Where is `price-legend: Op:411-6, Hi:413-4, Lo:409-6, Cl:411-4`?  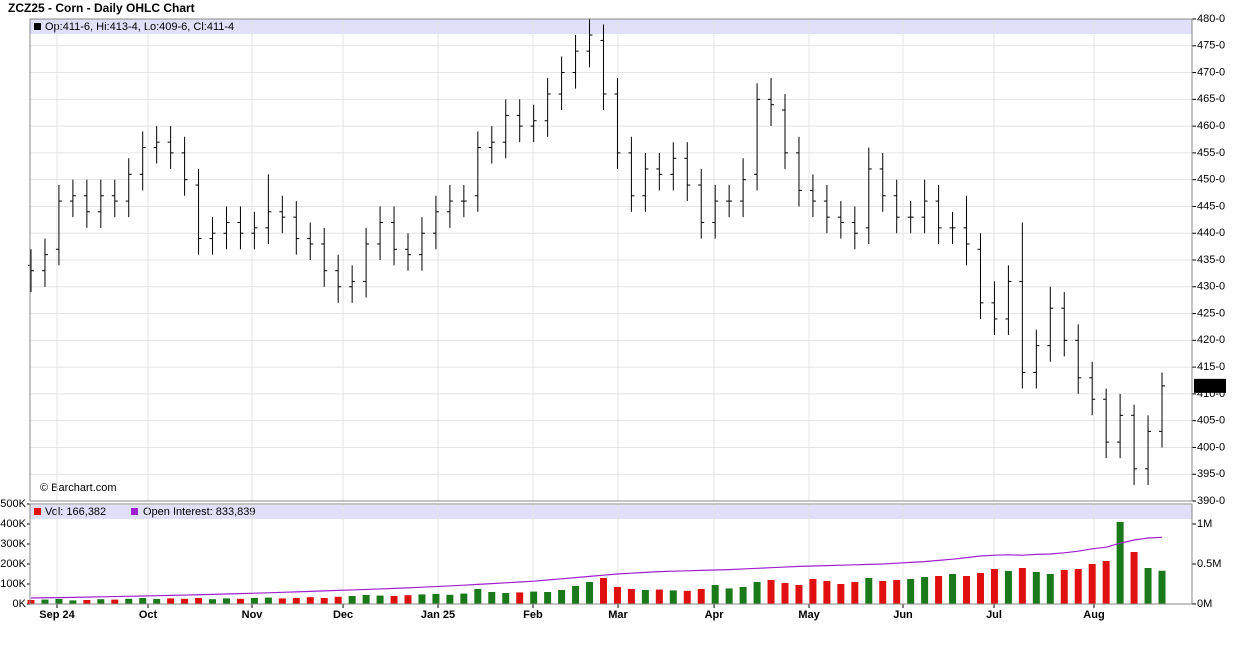
price-legend: Op:411-6, Hi:413-4, Lo:409-6, Cl:411-4 is located at coordinates (139, 27).